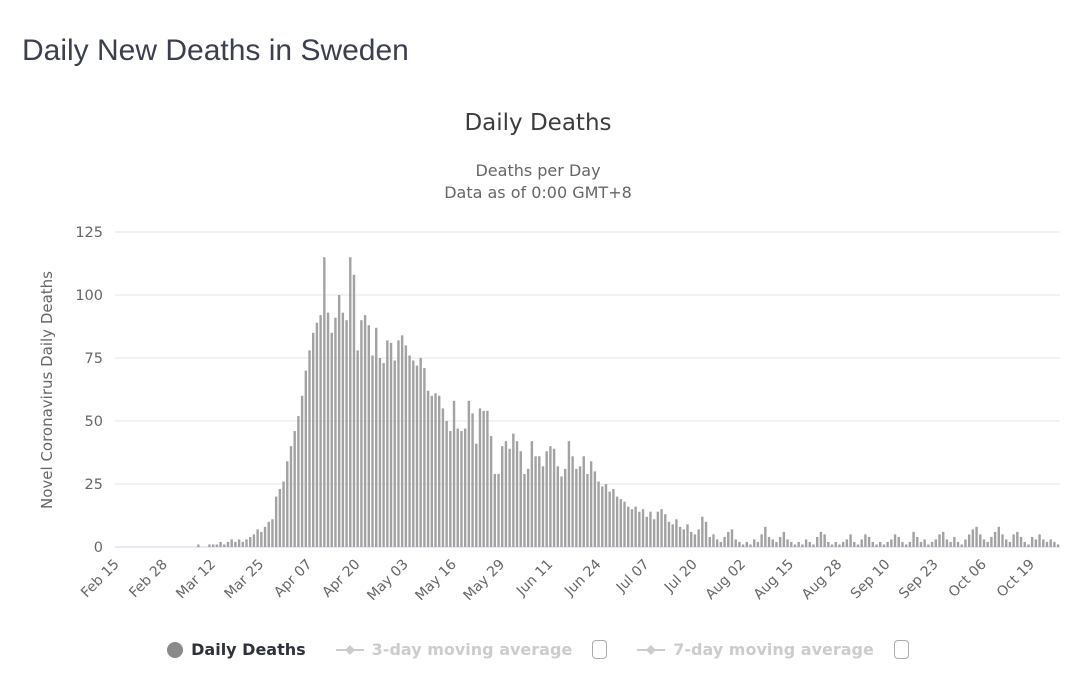 This screenshot has height=679, width=1076. I want to click on checkbox-7day-average, so click(901, 649).